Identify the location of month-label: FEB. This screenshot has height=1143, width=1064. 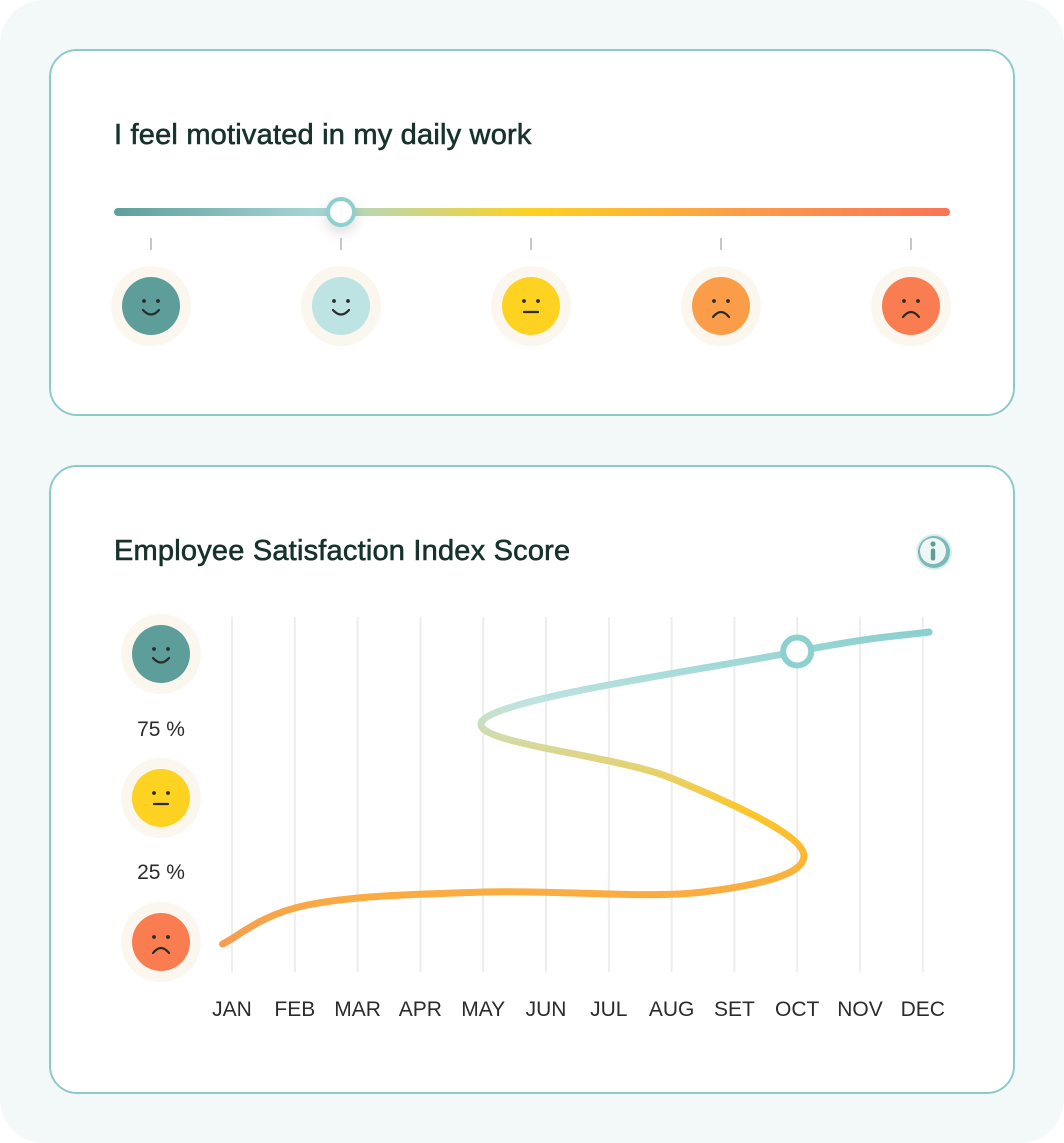
(294, 1009).